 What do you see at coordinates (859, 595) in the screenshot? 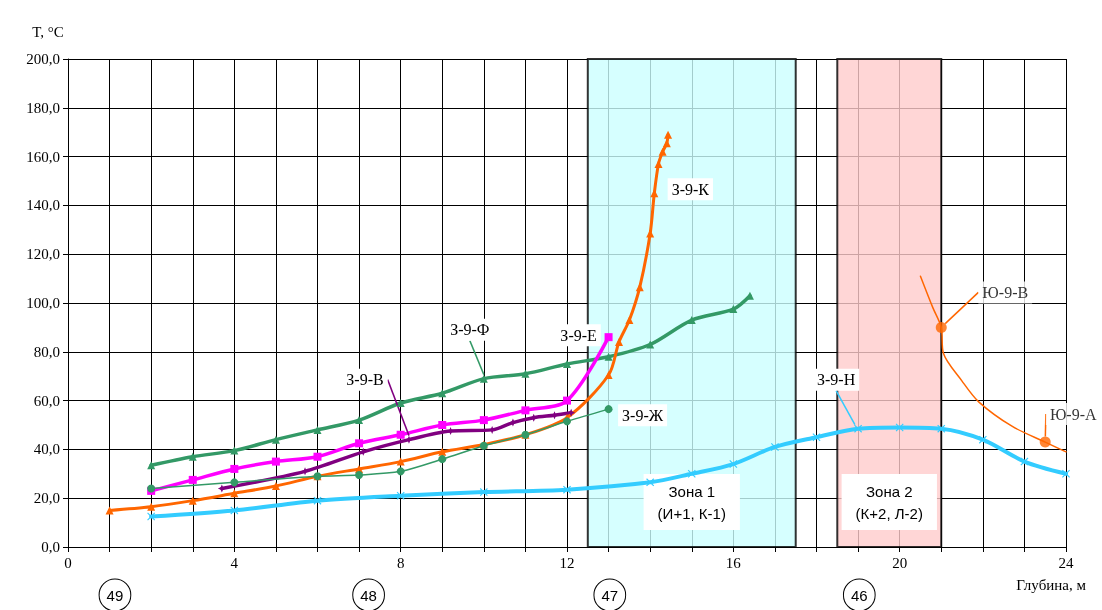
I see `text: 46` at bounding box center [859, 595].